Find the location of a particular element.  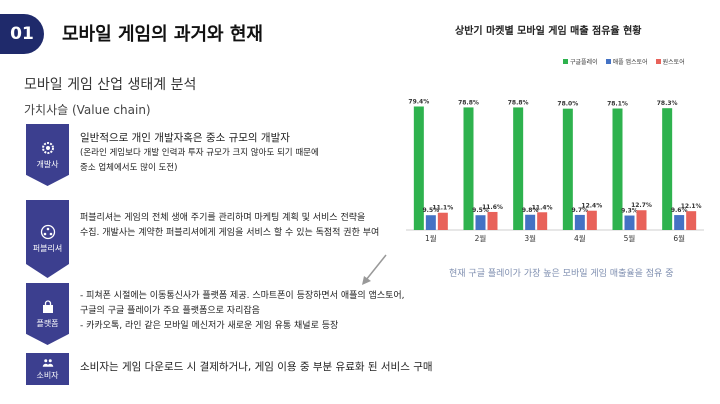

data-label-apple-2: 9.5% is located at coordinates (480, 210).